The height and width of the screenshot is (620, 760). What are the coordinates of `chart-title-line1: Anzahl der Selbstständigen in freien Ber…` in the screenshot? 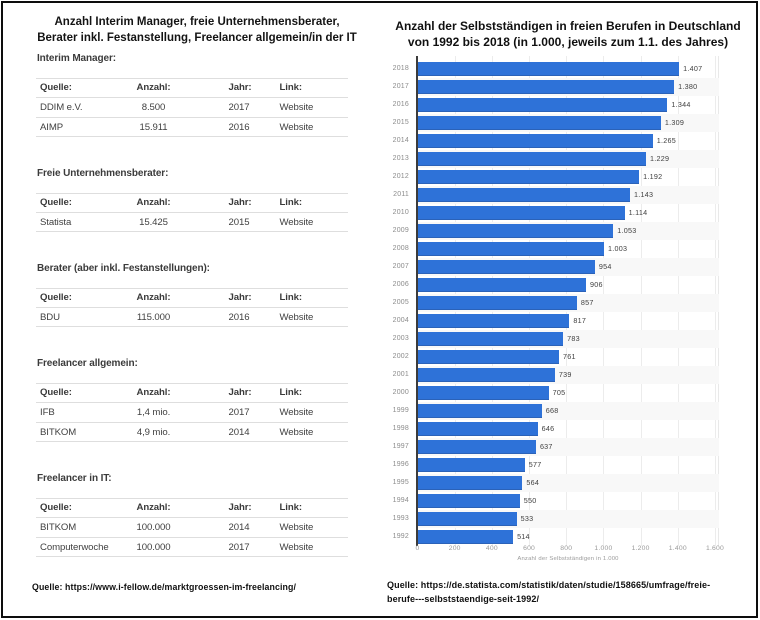 It's located at (568, 25).